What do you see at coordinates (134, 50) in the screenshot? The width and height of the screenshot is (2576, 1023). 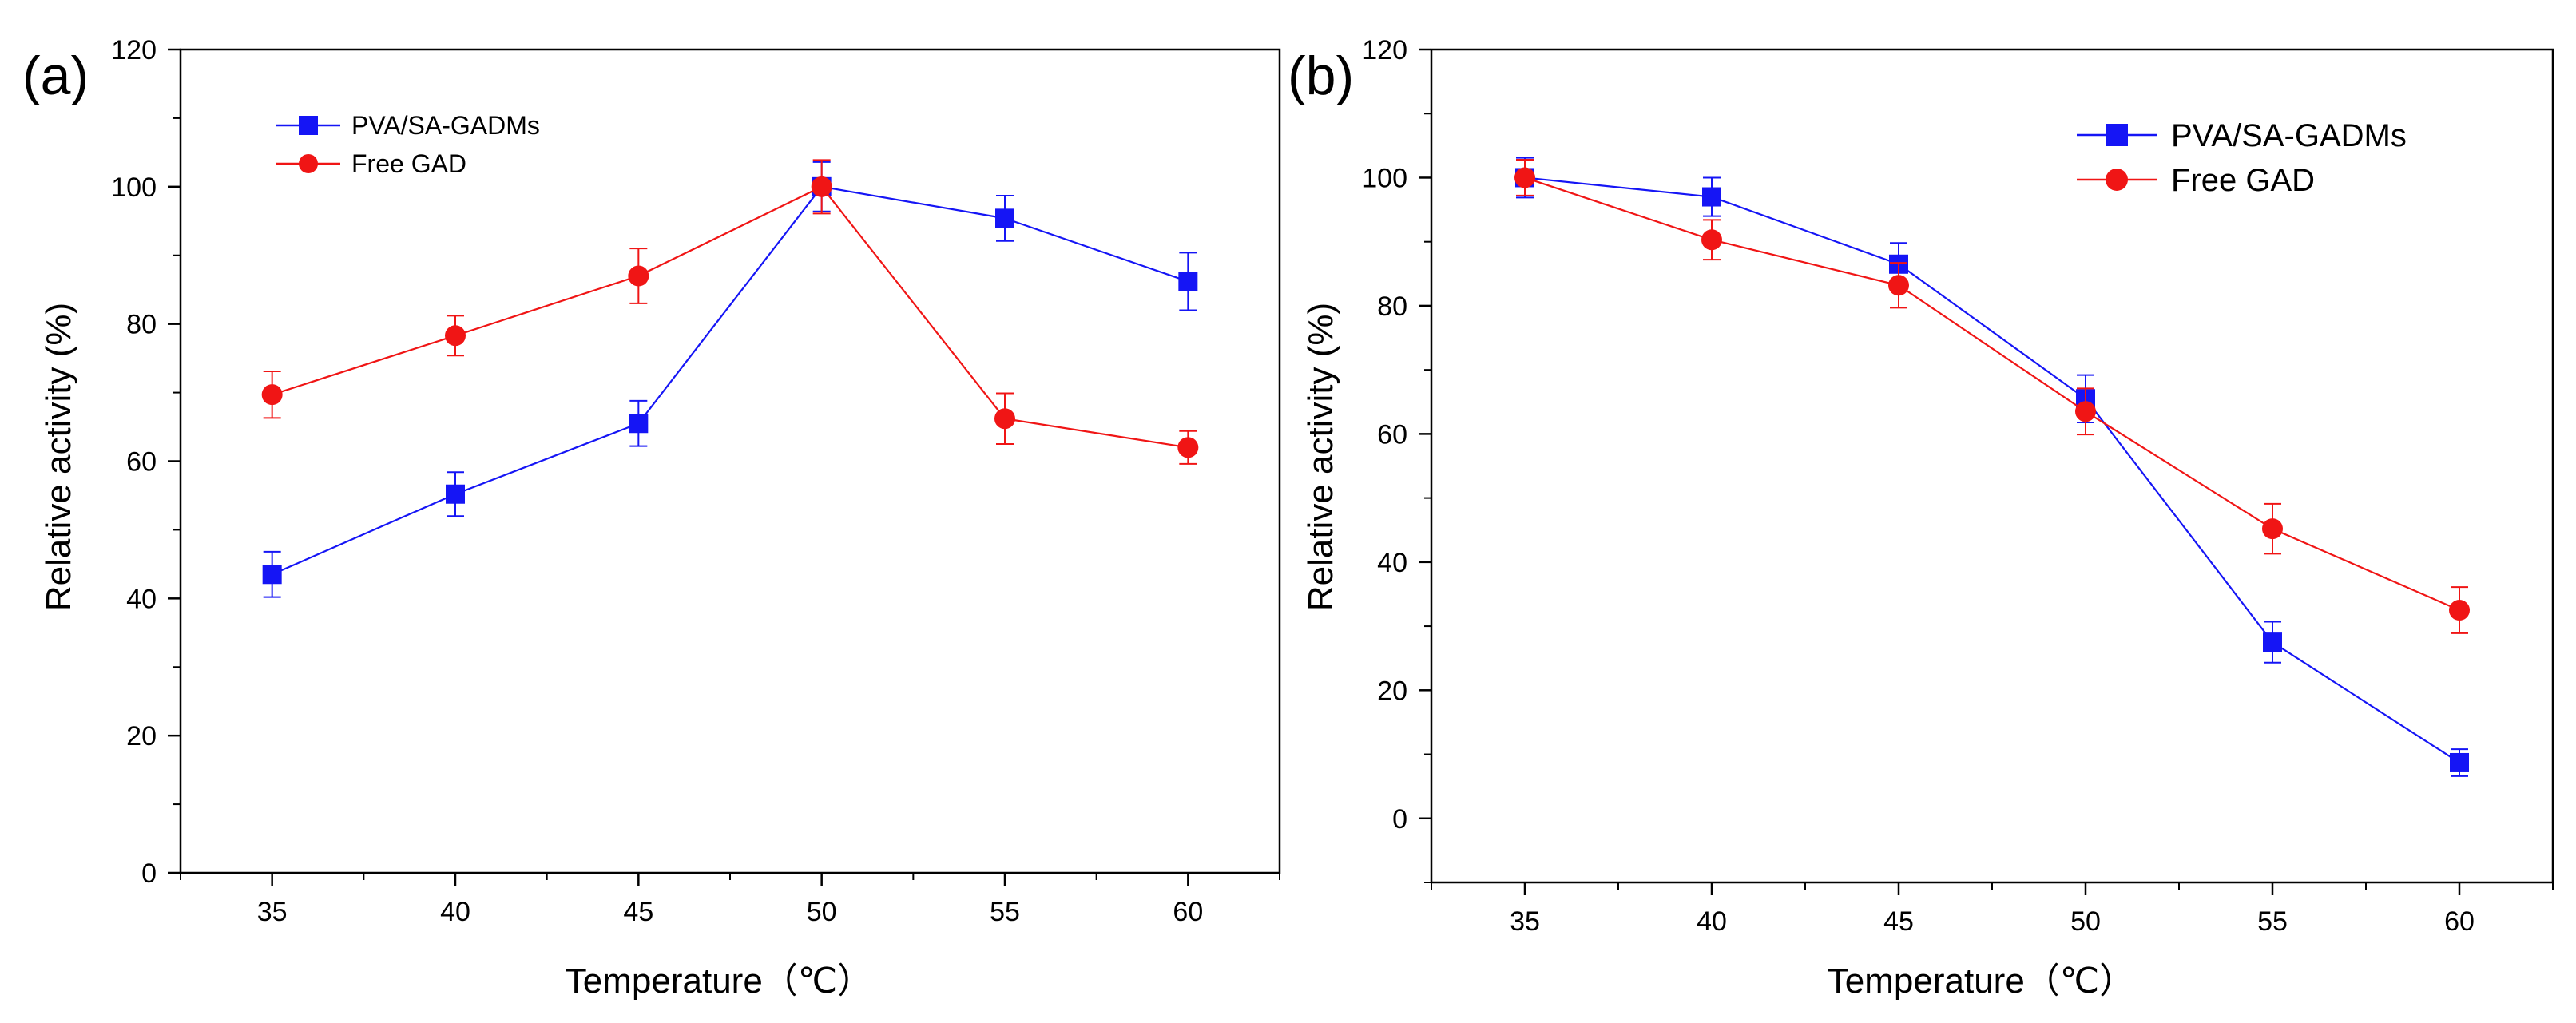 I see `panel-a-y-tick-label: 120` at bounding box center [134, 50].